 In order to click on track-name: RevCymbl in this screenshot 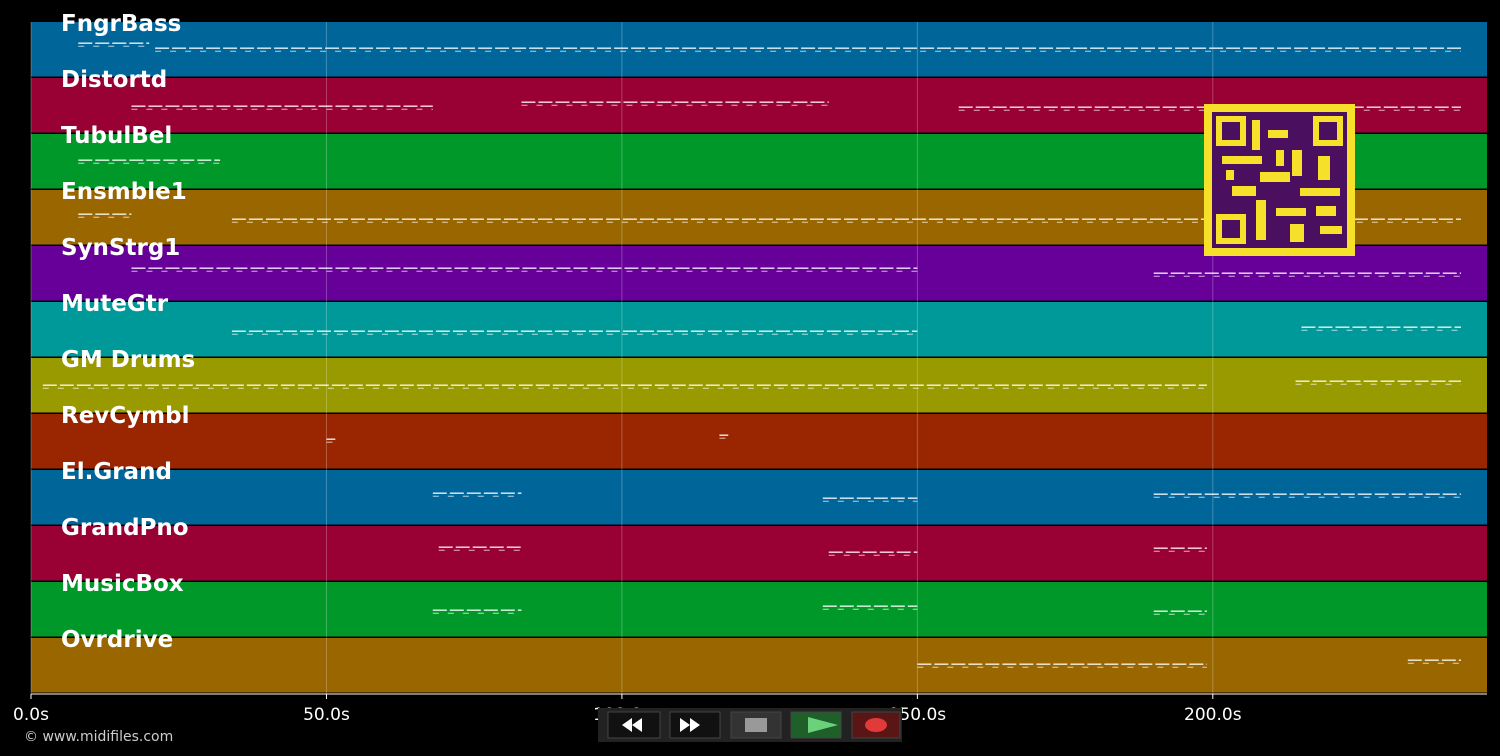, I will do `click(125, 416)`.